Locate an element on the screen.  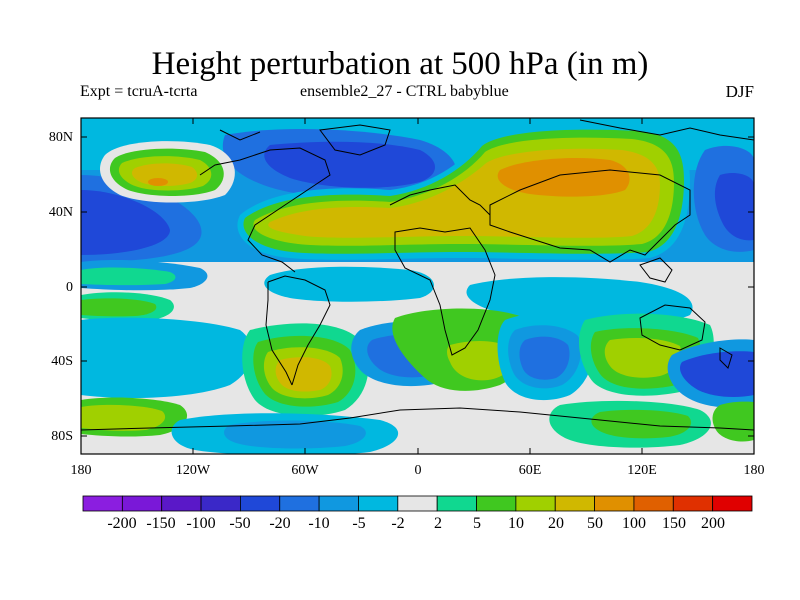
colorbar-label: 2 is located at coordinates (438, 523).